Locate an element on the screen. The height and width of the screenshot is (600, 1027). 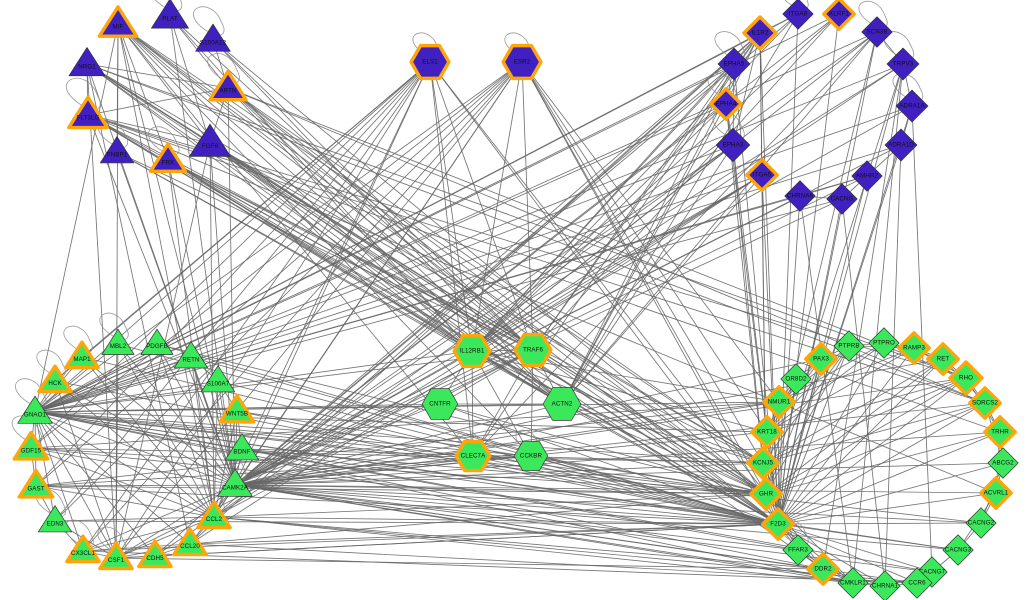
graph-node-map1: MAP1 is located at coordinates (82, 355).